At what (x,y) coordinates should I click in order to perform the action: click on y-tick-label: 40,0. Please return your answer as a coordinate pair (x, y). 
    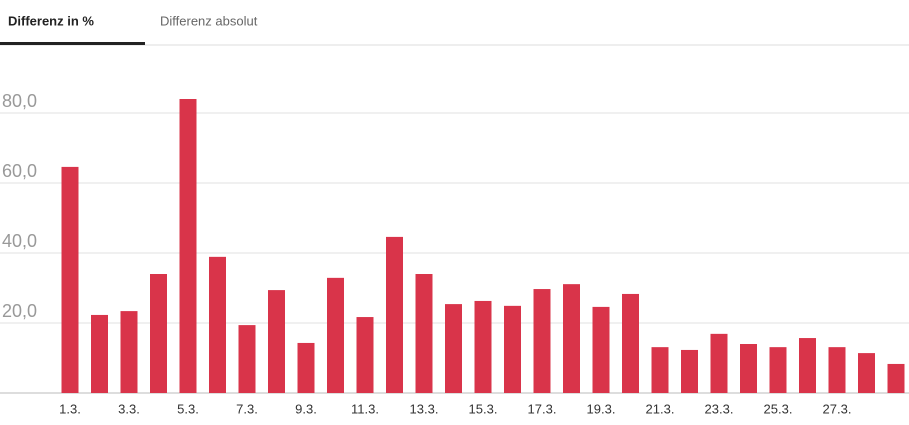
    Looking at the image, I should click on (19, 241).